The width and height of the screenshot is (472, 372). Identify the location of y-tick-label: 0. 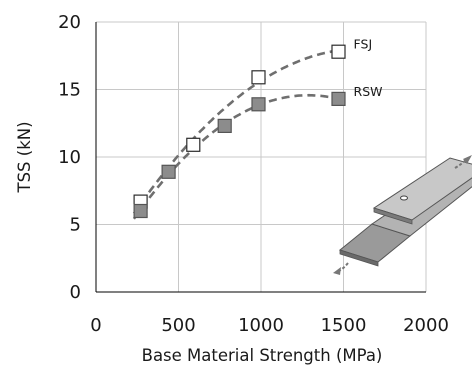
(75, 292).